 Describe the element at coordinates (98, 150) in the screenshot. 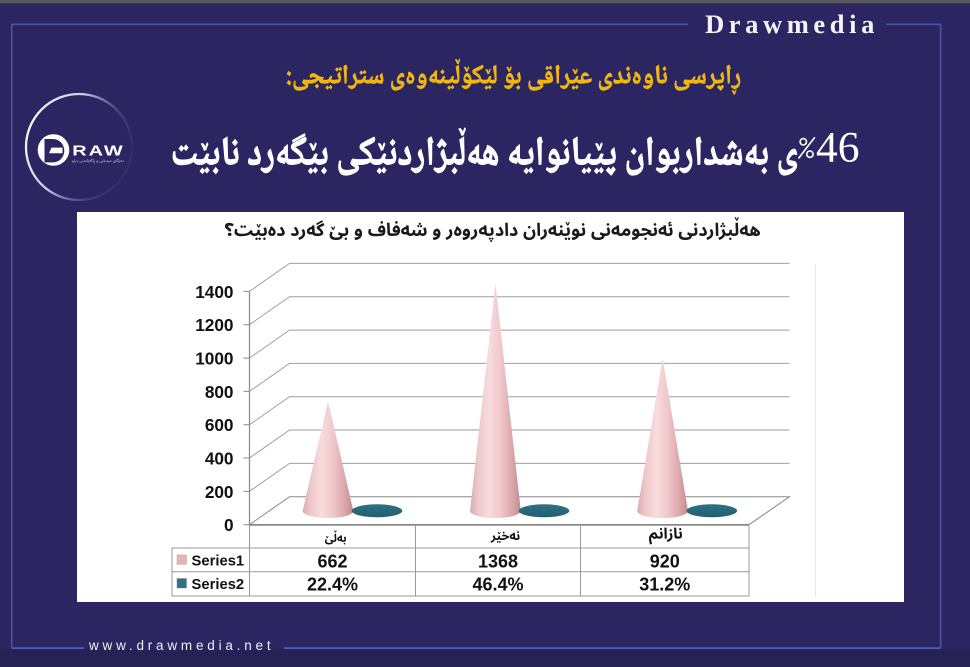

I see `svg-text: RAW` at that location.